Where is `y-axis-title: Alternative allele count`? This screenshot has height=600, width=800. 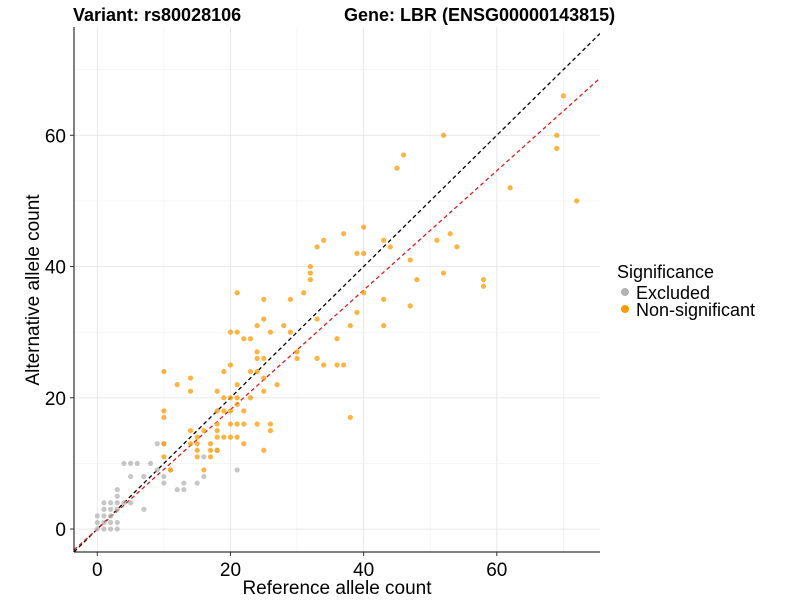 y-axis-title: Alternative allele count is located at coordinates (33, 290).